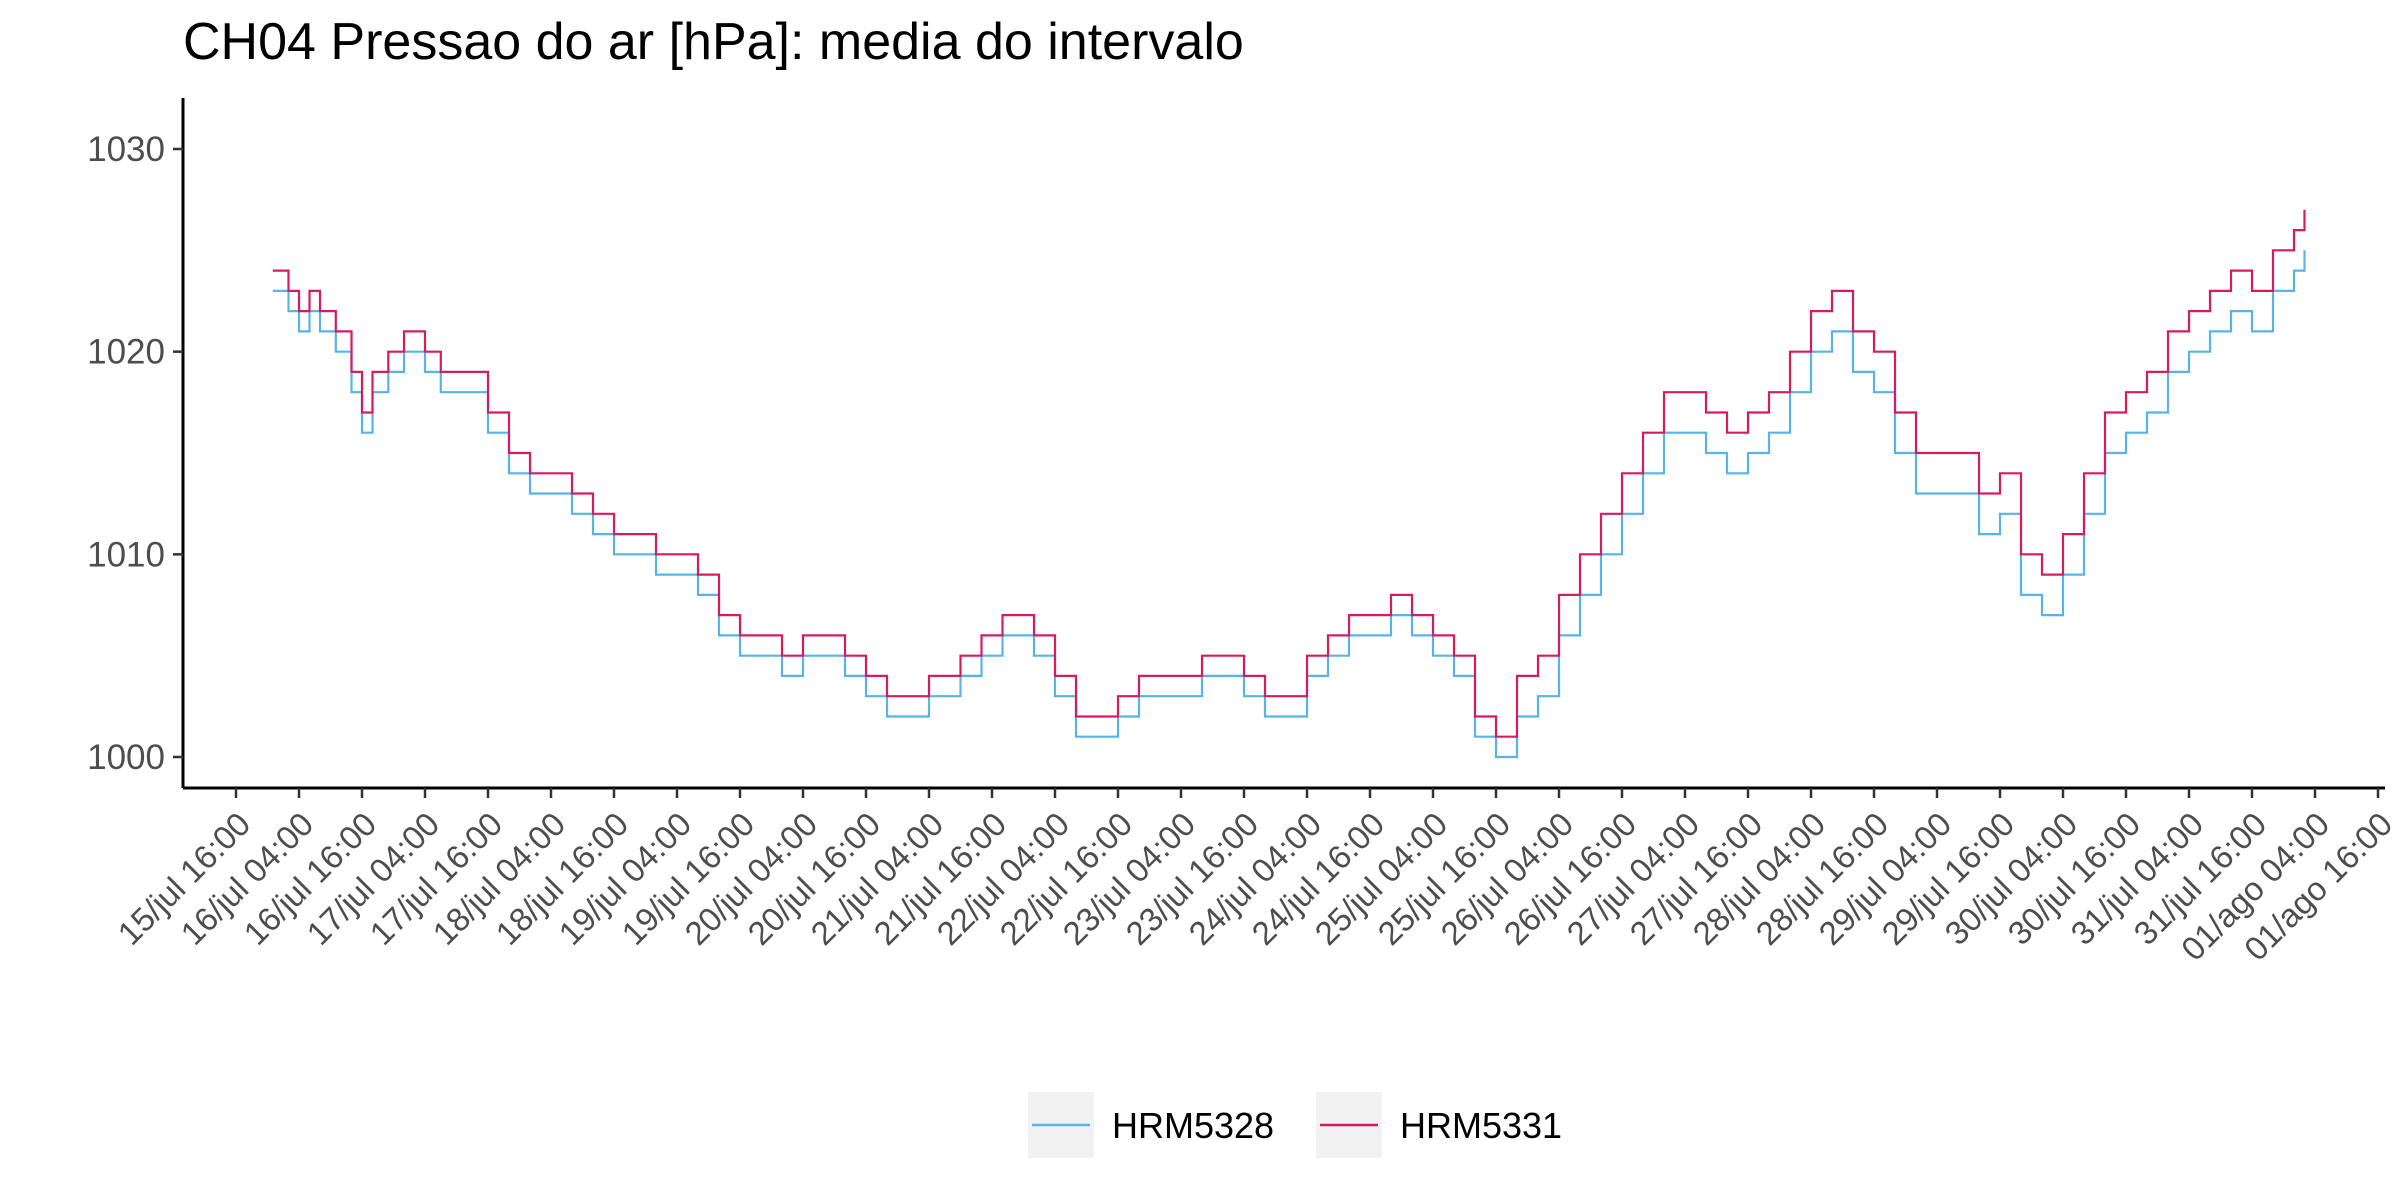  What do you see at coordinates (1193, 1125) in the screenshot?
I see `legend-label: HRM5328` at bounding box center [1193, 1125].